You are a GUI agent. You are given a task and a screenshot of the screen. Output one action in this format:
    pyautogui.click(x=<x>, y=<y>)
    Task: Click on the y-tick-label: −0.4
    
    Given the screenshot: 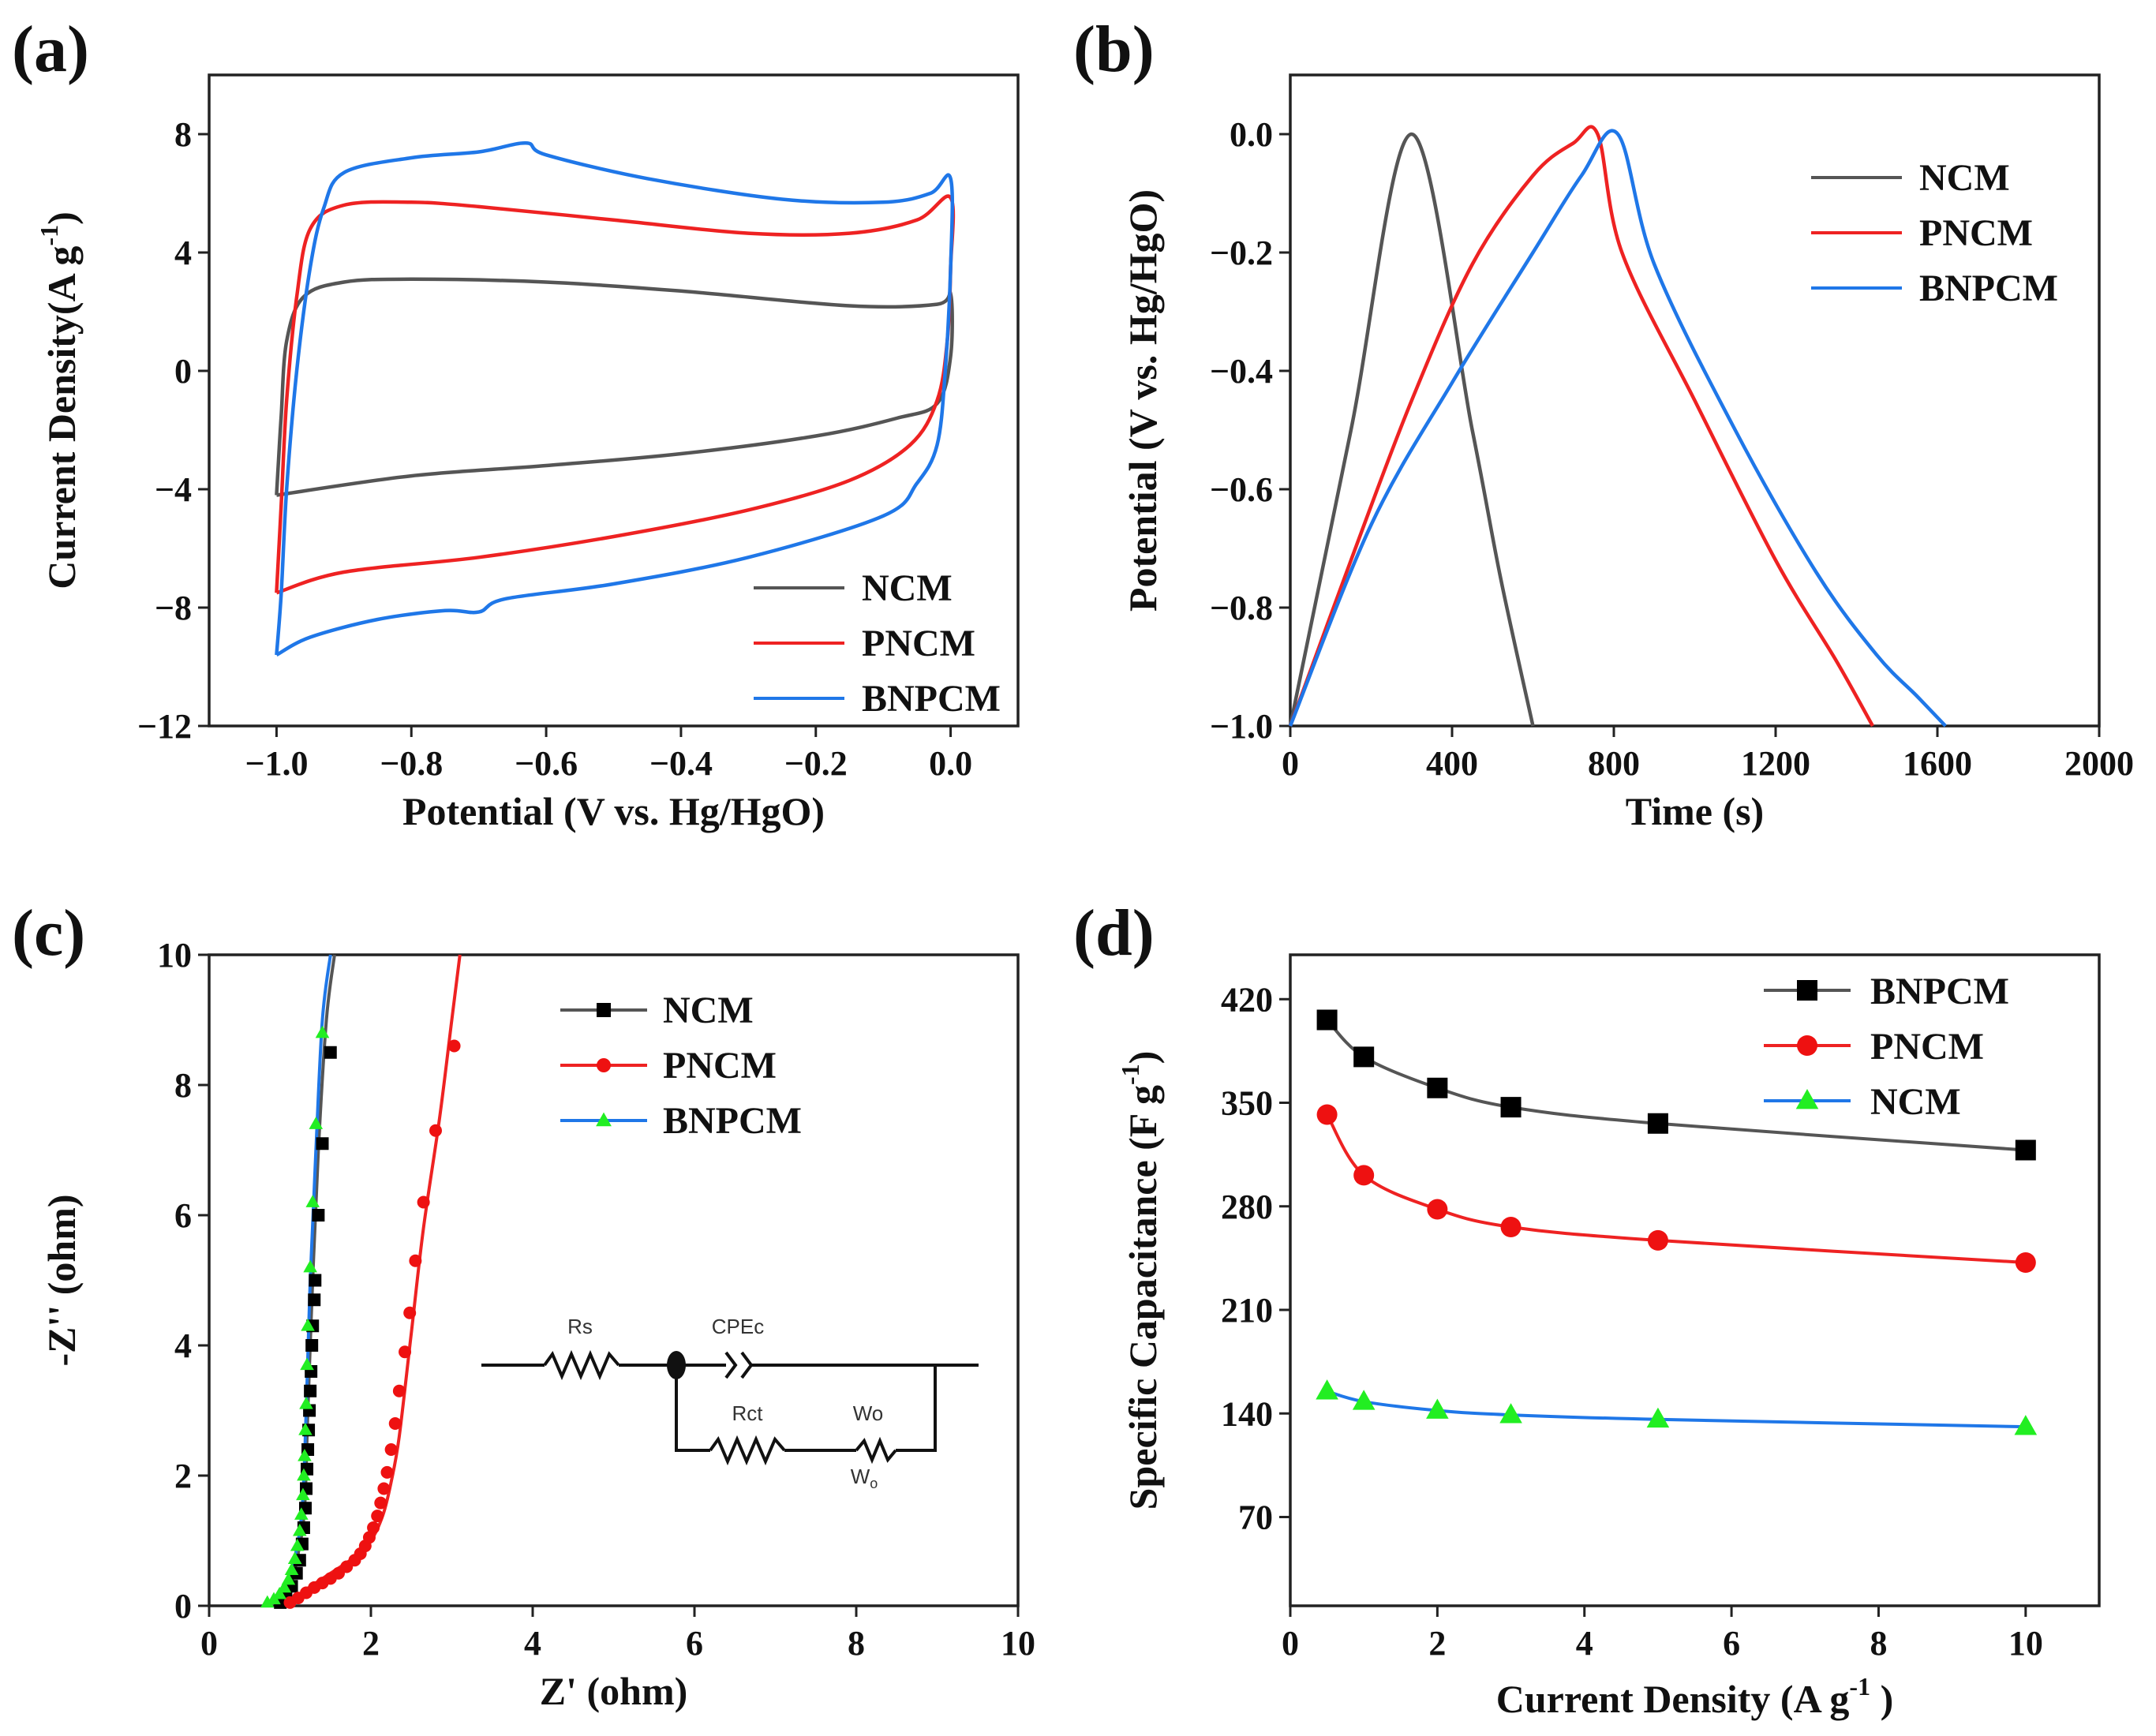 What is the action you would take?
    pyautogui.click(x=1241, y=371)
    